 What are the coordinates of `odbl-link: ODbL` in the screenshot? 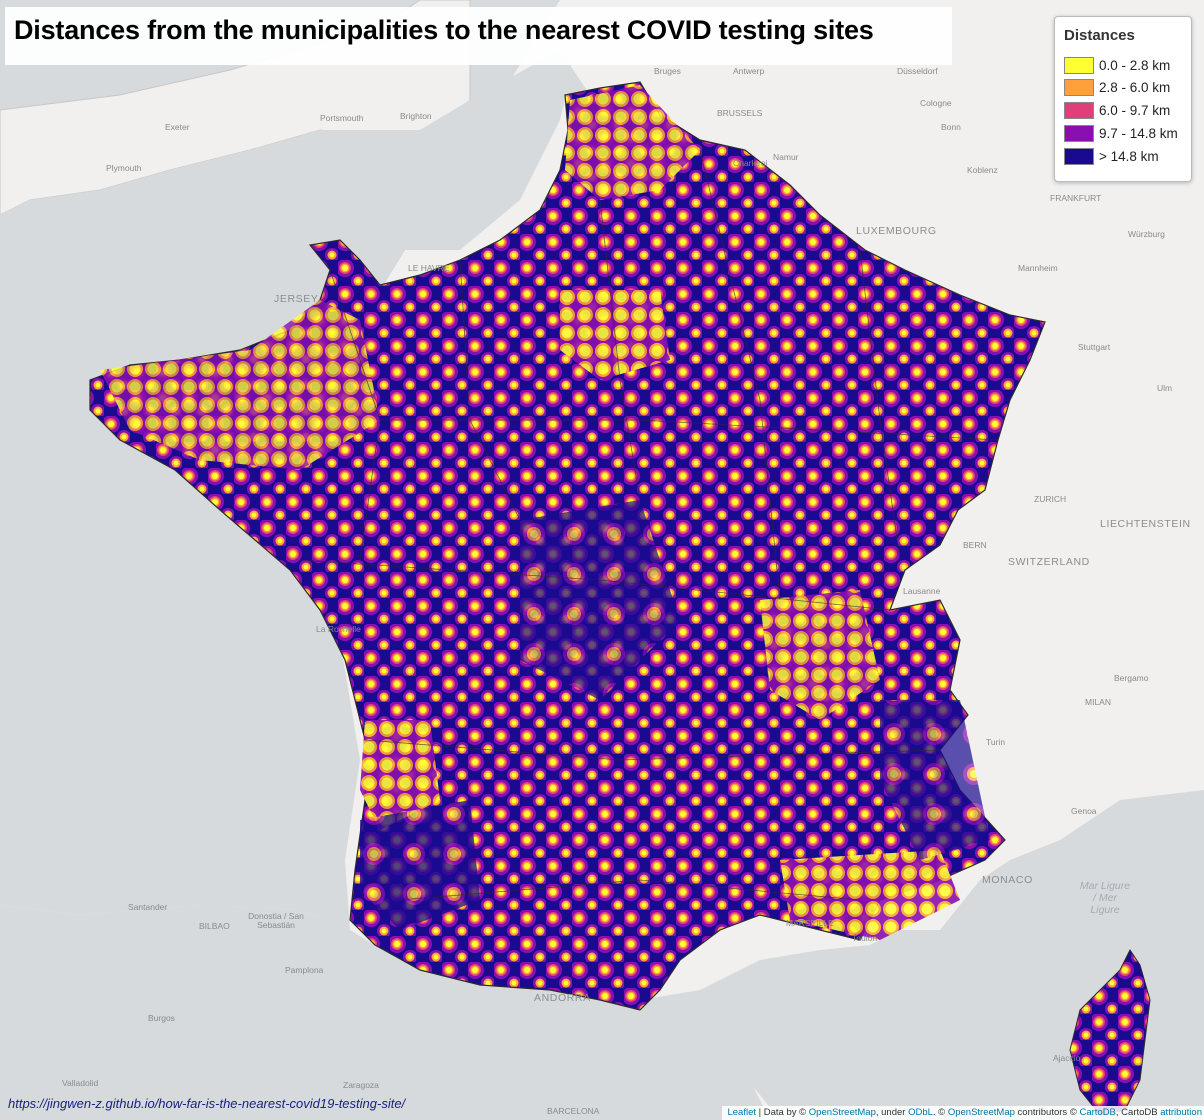 It's located at (920, 1112).